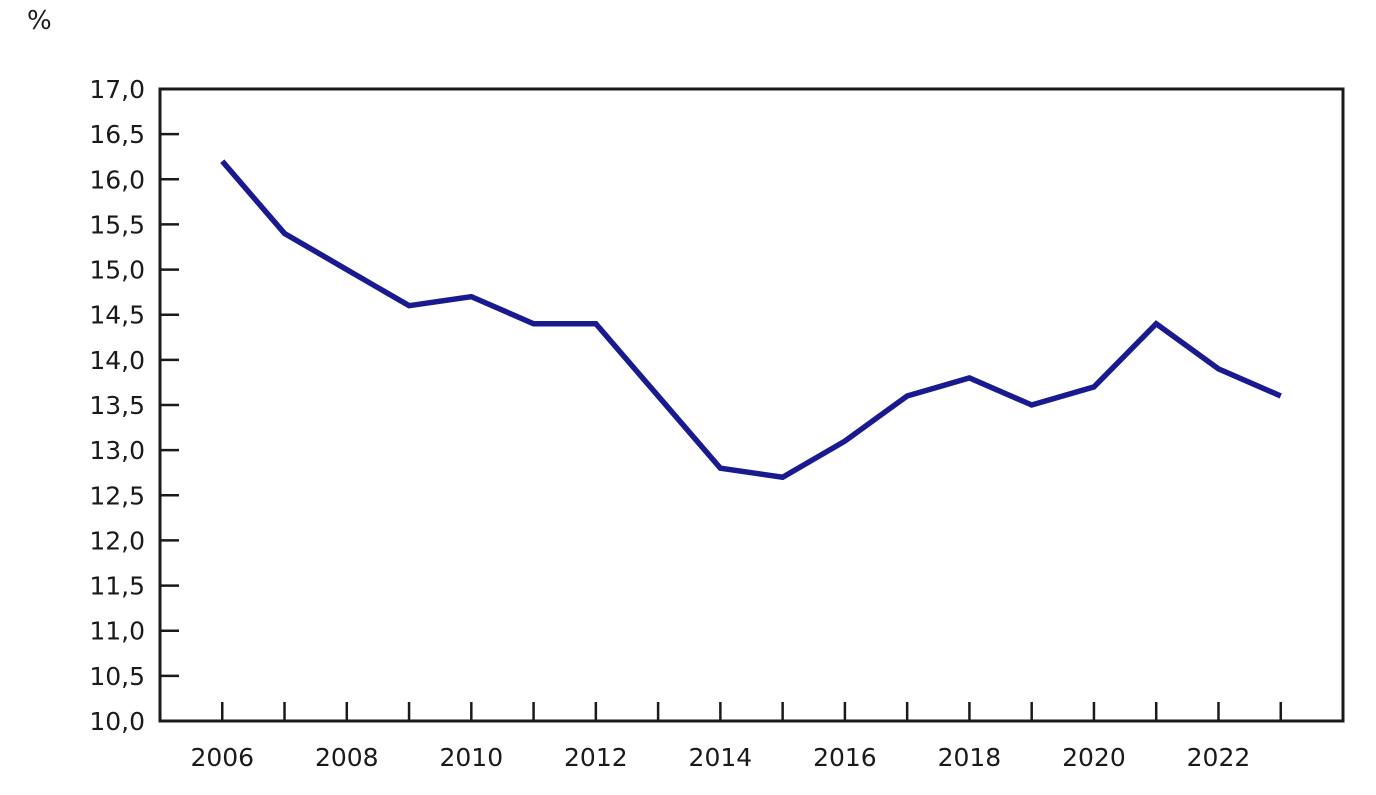 This screenshot has width=1376, height=795. I want to click on x-axis-tick-label: 2020, so click(1094, 757).